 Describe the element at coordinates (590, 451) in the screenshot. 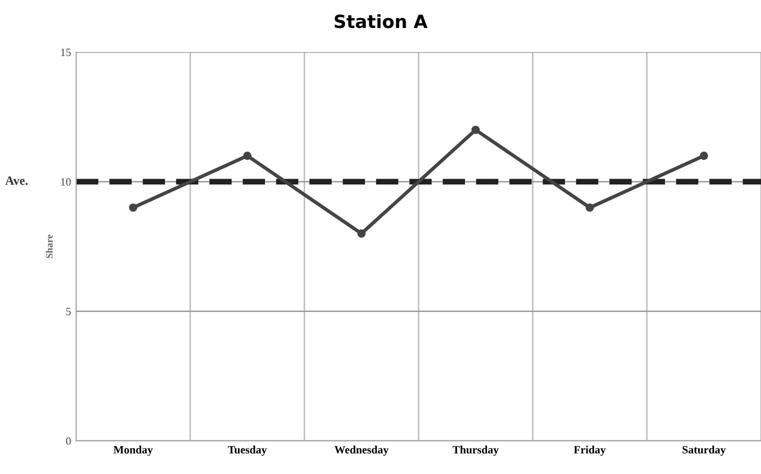

I see `x-tick-label: Friday` at that location.